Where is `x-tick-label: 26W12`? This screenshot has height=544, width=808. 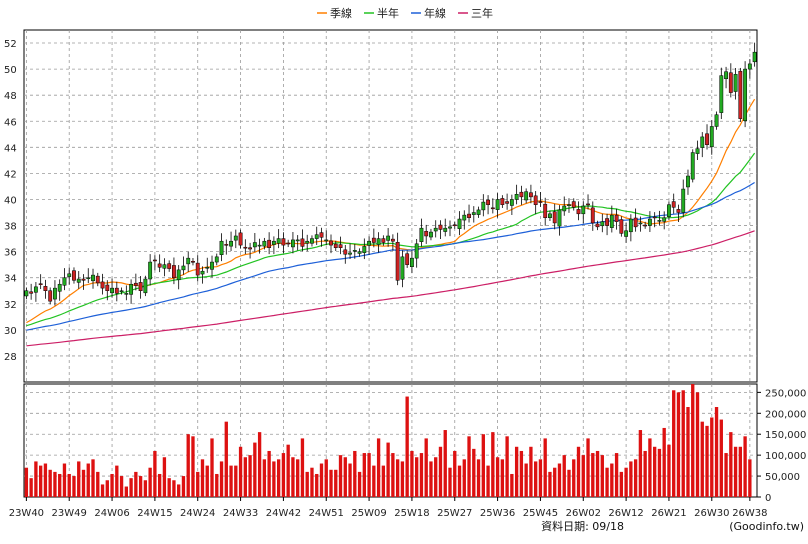
x-tick-label: 26W12 is located at coordinates (625, 513).